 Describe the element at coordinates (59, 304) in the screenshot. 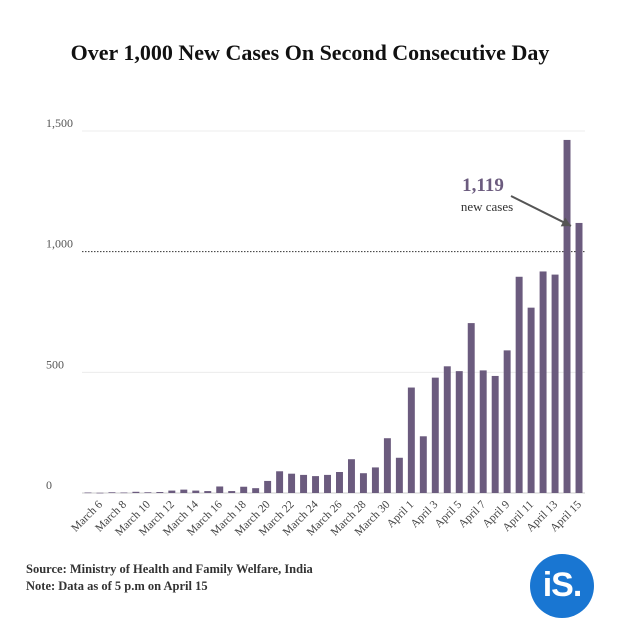

I see `y-axis-ticks: 0 500 1,000 1,500` at that location.